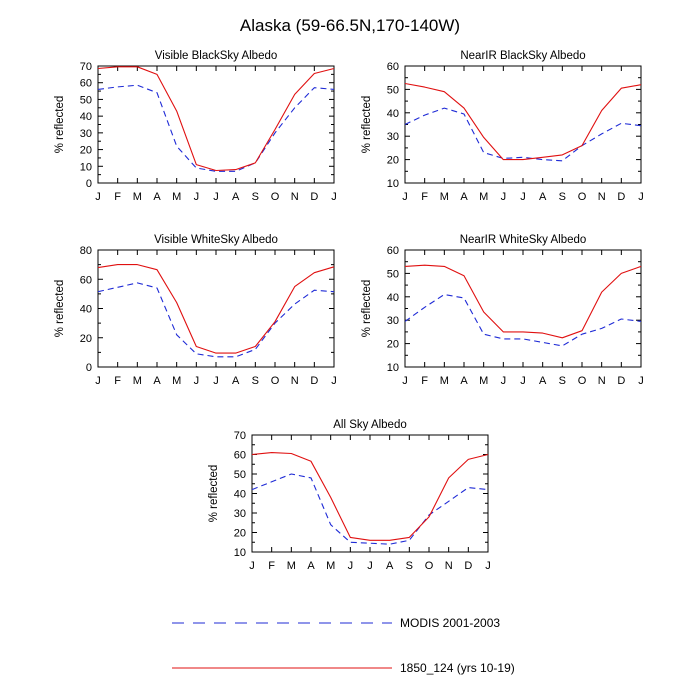  Describe the element at coordinates (216, 240) in the screenshot. I see `panel-title: Visible WhiteSky Albedo` at that location.